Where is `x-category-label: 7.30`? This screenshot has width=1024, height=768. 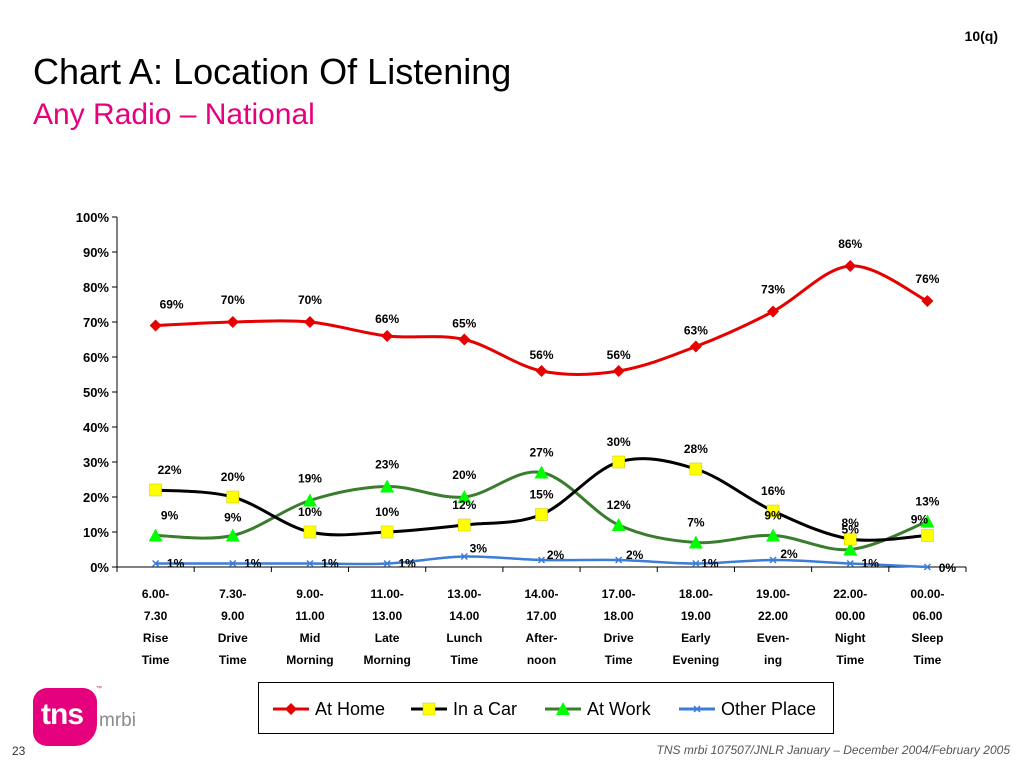 x-category-label: 7.30 is located at coordinates (156, 616).